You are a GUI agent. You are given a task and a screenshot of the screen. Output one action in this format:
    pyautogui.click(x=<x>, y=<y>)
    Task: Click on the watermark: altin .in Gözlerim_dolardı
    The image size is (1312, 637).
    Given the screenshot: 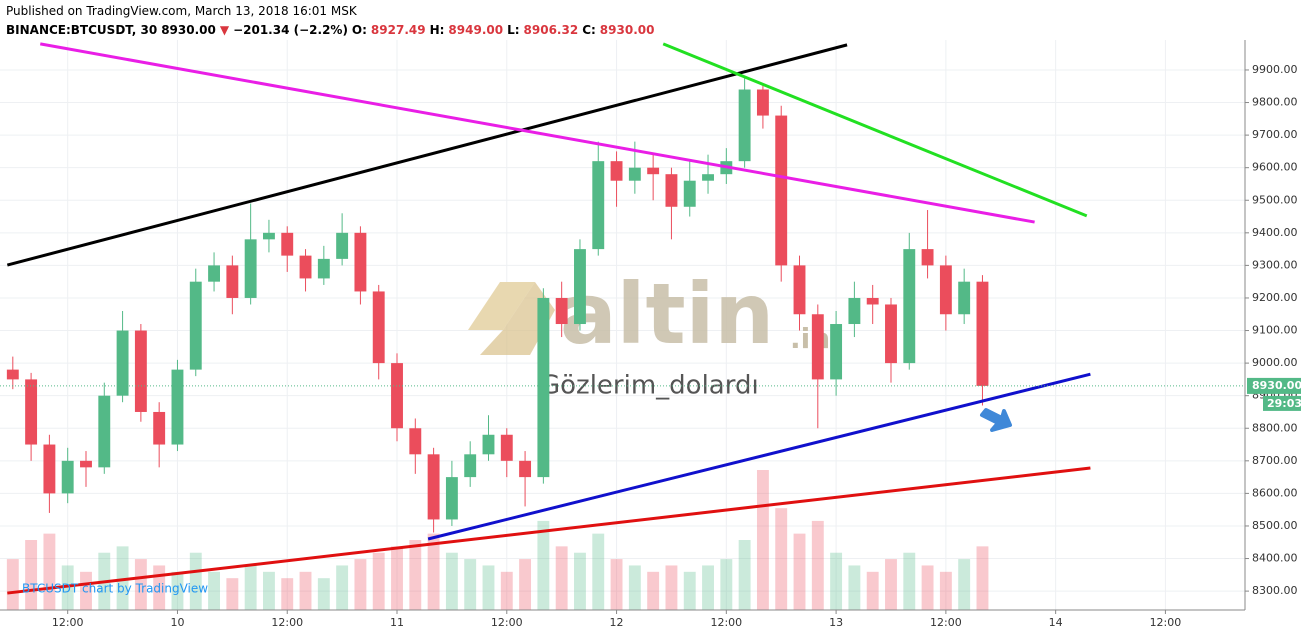 What is the action you would take?
    pyautogui.click(x=649, y=333)
    